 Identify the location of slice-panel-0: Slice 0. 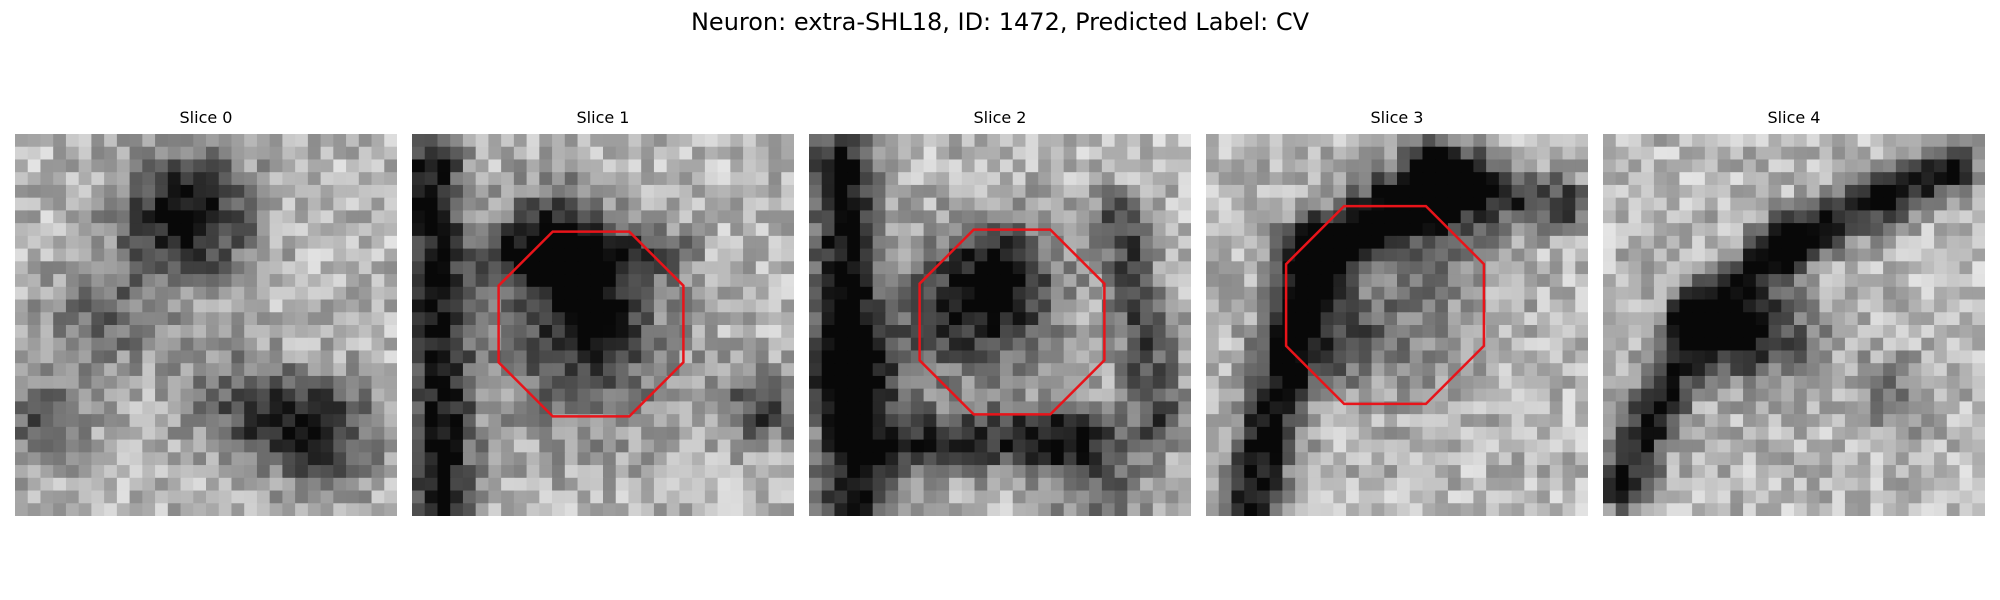
(206, 312).